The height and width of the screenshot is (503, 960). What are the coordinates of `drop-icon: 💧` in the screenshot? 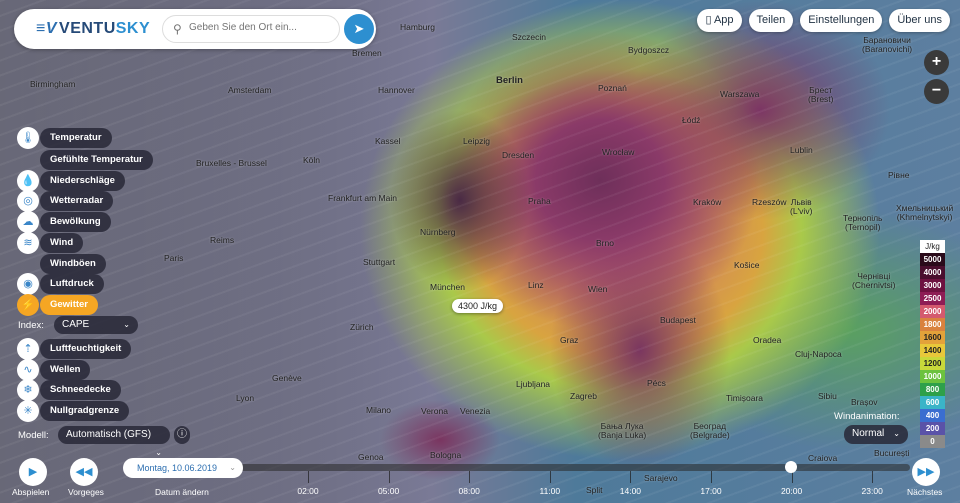 It's located at (28, 181).